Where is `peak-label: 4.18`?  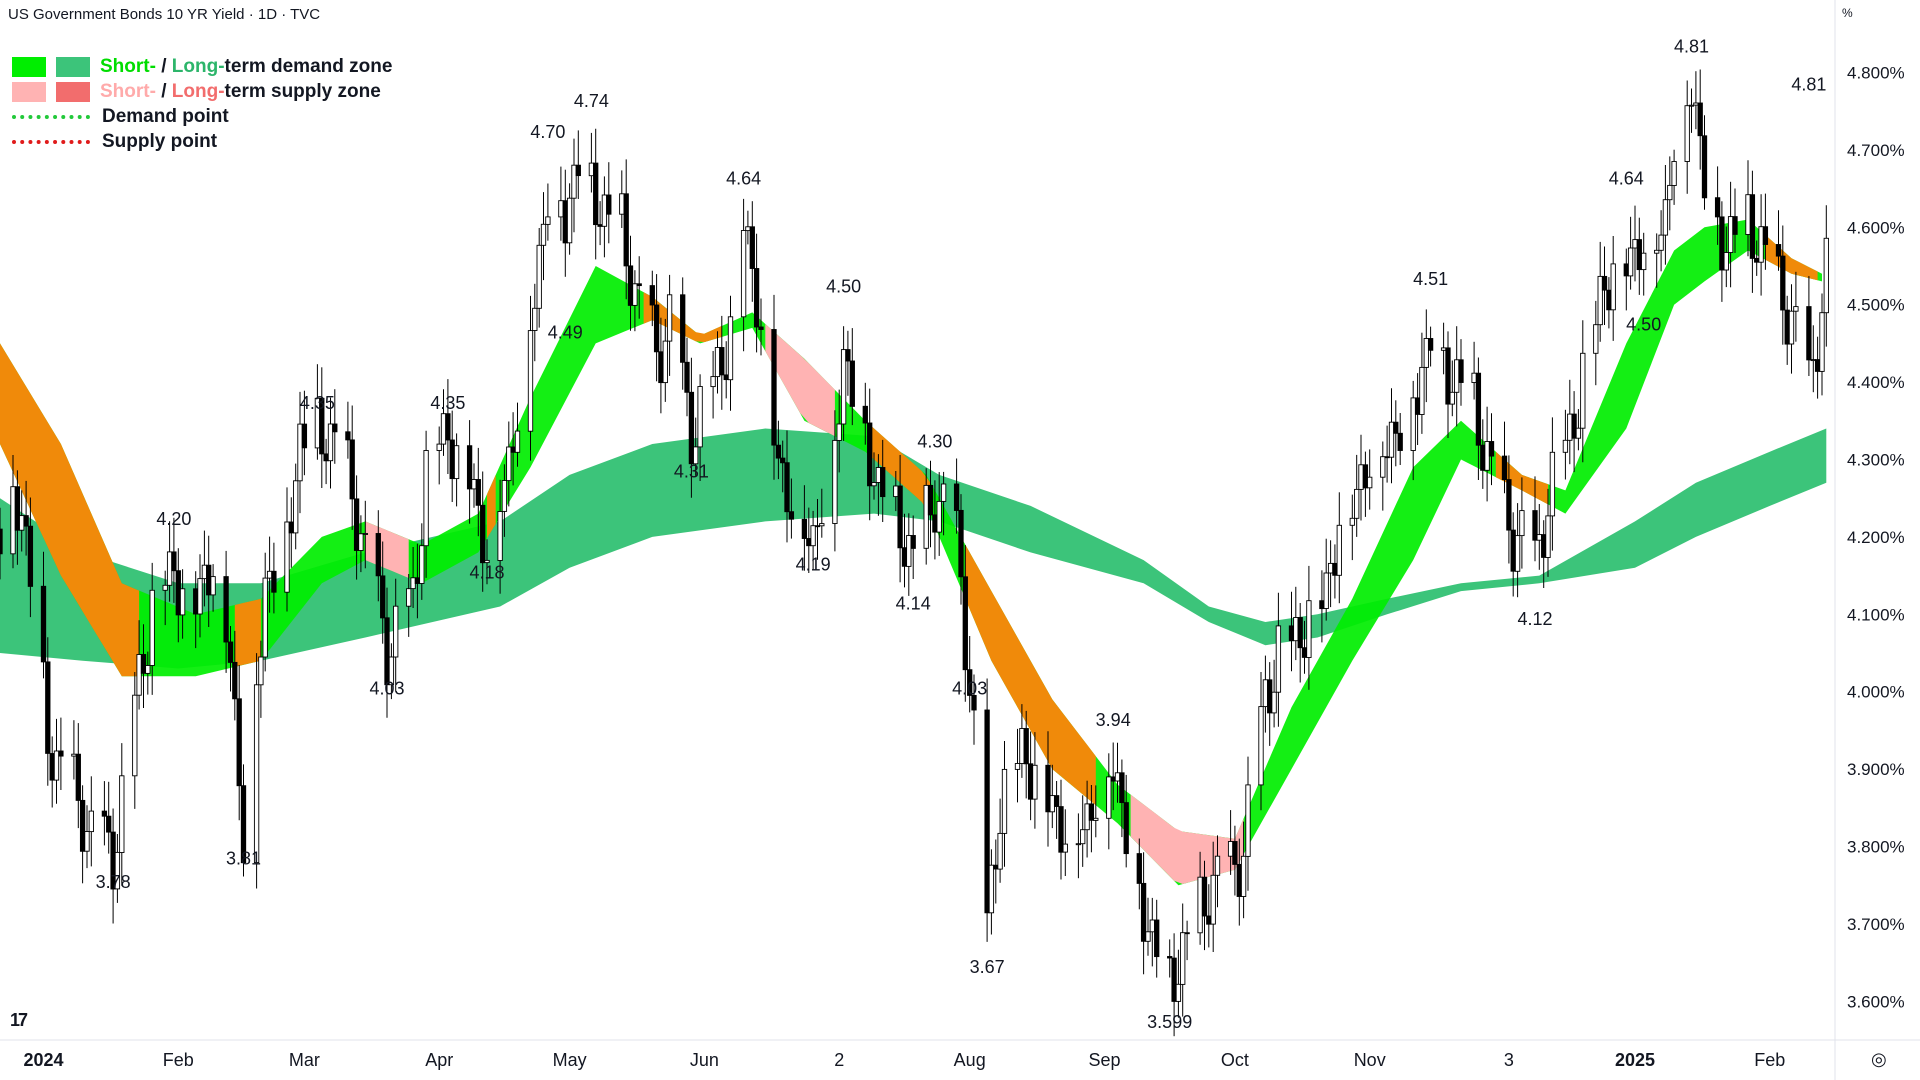 peak-label: 4.18 is located at coordinates (486, 572).